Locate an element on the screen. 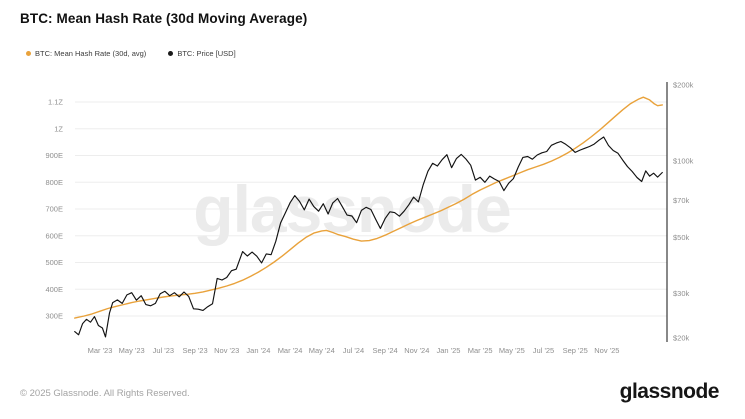 The width and height of the screenshot is (745, 419). x-tick-label: Mar '23 is located at coordinates (100, 350).